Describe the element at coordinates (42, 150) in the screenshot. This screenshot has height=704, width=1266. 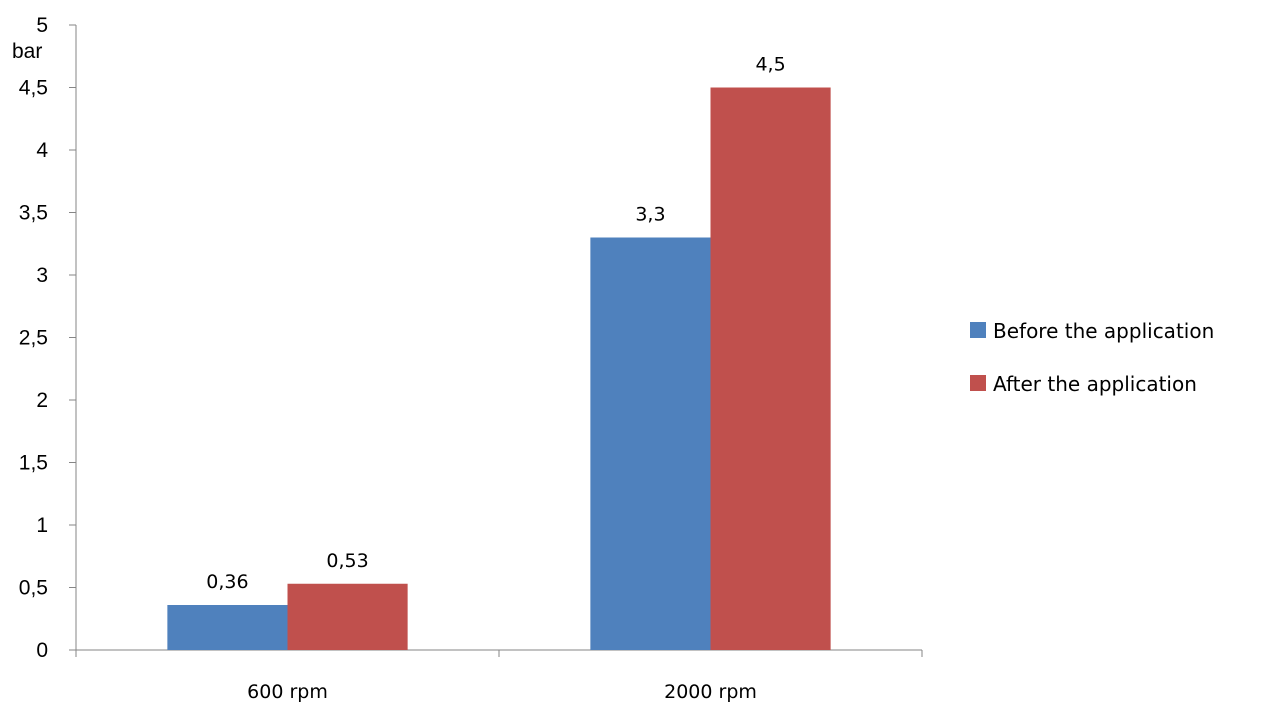
I see `y-tick-label: 4` at that location.